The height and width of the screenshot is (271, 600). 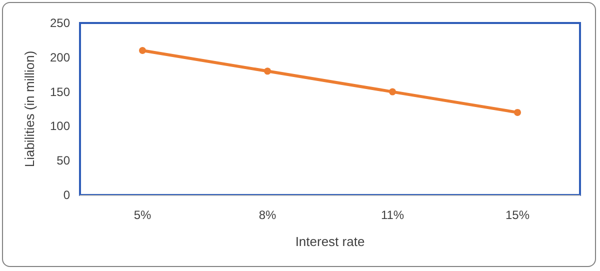 I want to click on y-tick-label: 250, so click(x=60, y=23).